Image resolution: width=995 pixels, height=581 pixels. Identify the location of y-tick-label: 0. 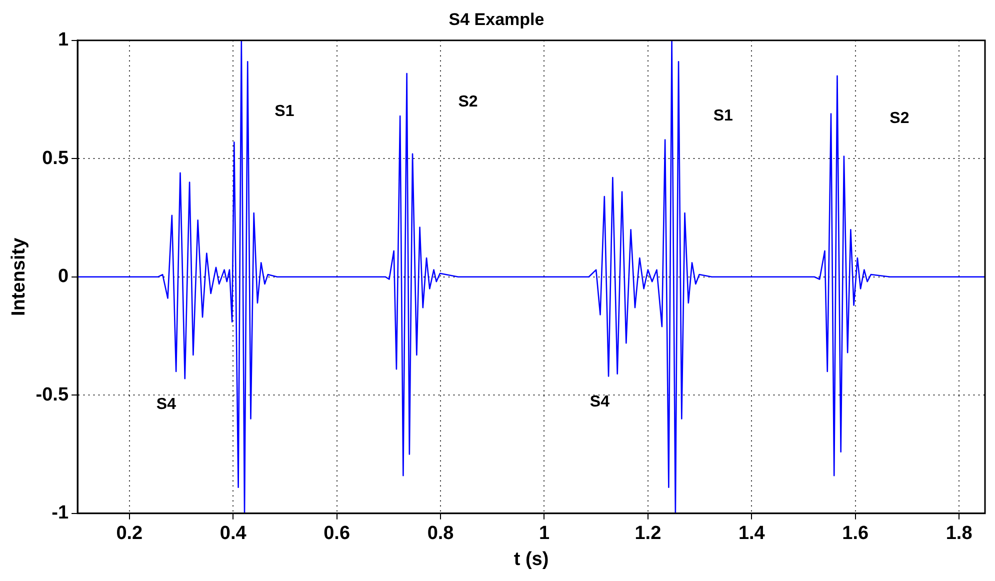
(63, 277).